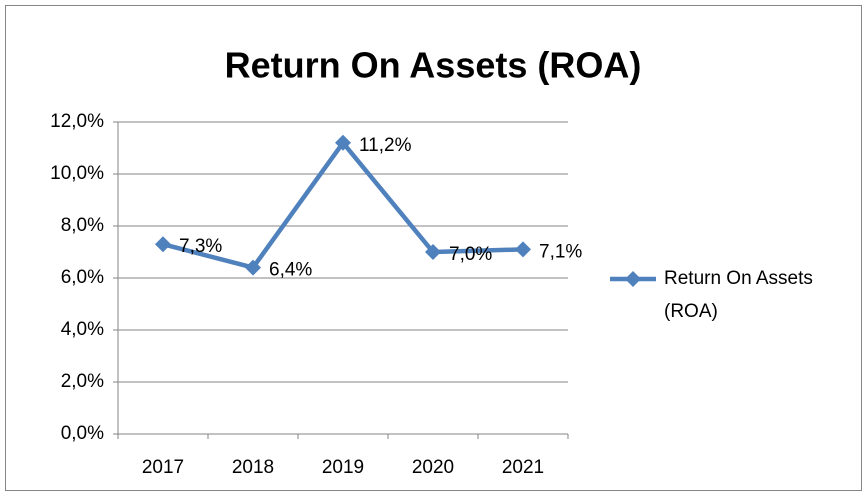  What do you see at coordinates (560, 251) in the screenshot?
I see `data-label: 7,1%` at bounding box center [560, 251].